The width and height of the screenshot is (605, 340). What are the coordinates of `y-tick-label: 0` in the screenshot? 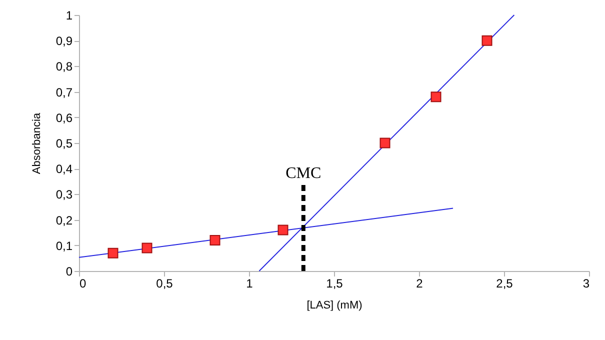 It's located at (69, 271).